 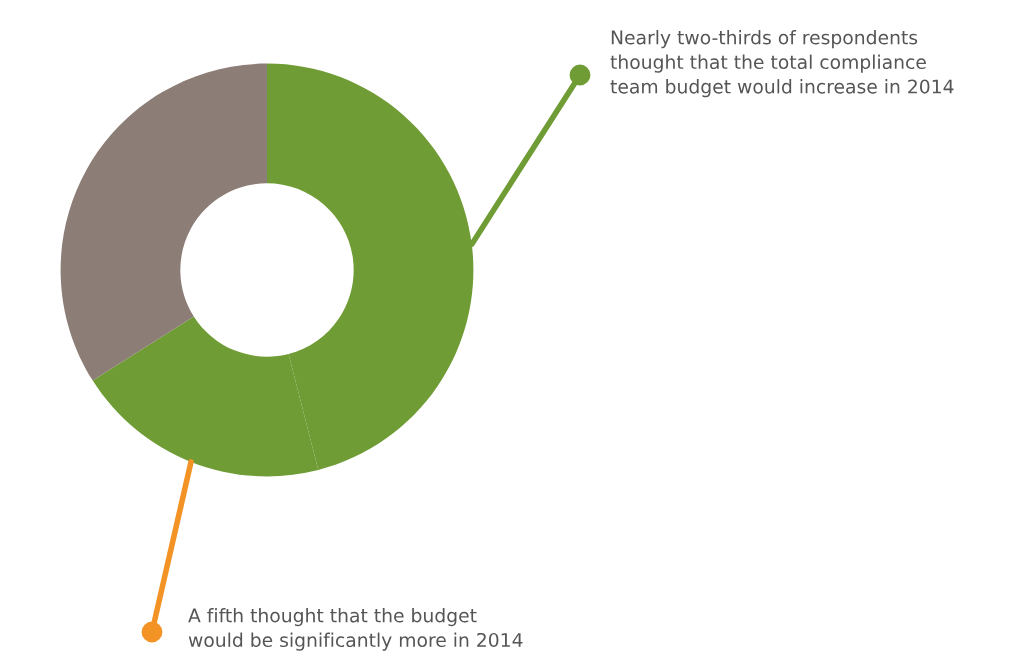 I want to click on text: A fifth thought that the budget would be significantly more in 2014, so click(x=355, y=629).